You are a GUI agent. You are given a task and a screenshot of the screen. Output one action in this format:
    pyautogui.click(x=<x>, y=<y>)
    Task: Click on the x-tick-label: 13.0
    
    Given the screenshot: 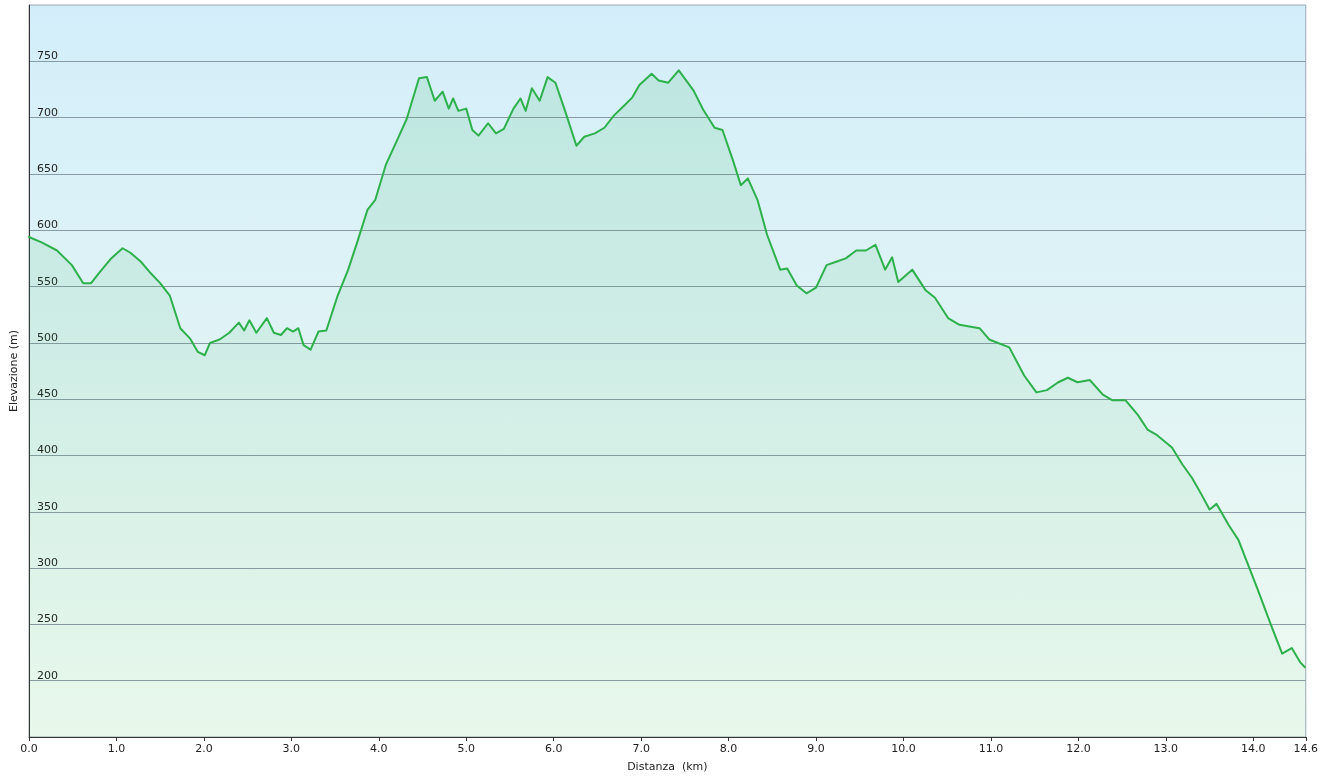 What is the action you would take?
    pyautogui.click(x=1166, y=748)
    